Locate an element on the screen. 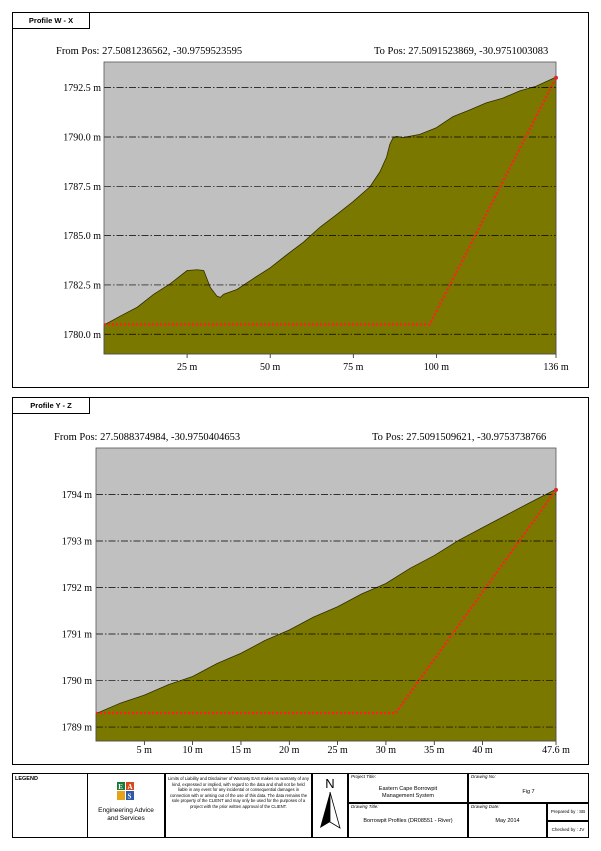 The image size is (601, 851). project-title-label: Project Title: is located at coordinates (363, 776).